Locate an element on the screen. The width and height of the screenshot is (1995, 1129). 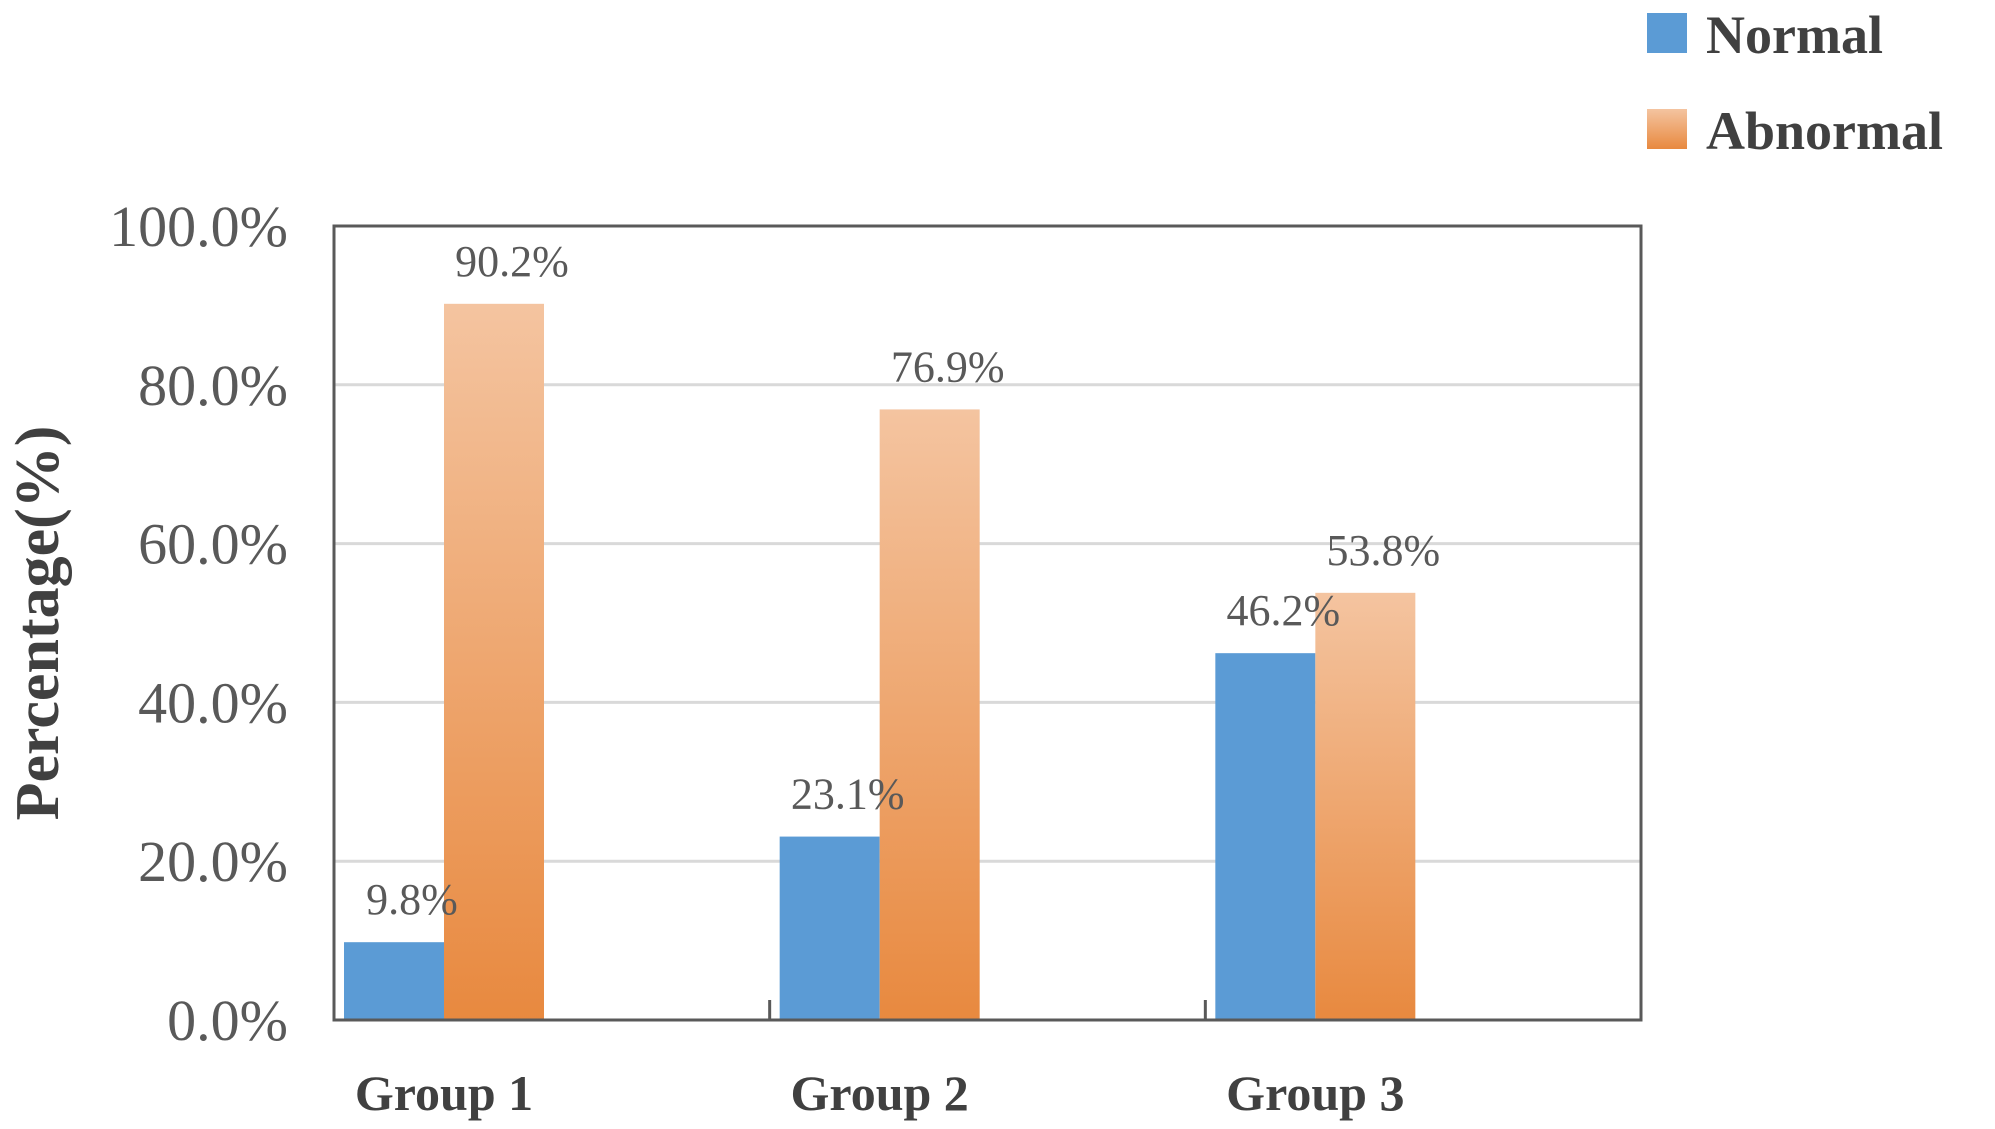
legend-label-normal: Normal is located at coordinates (1794, 35).